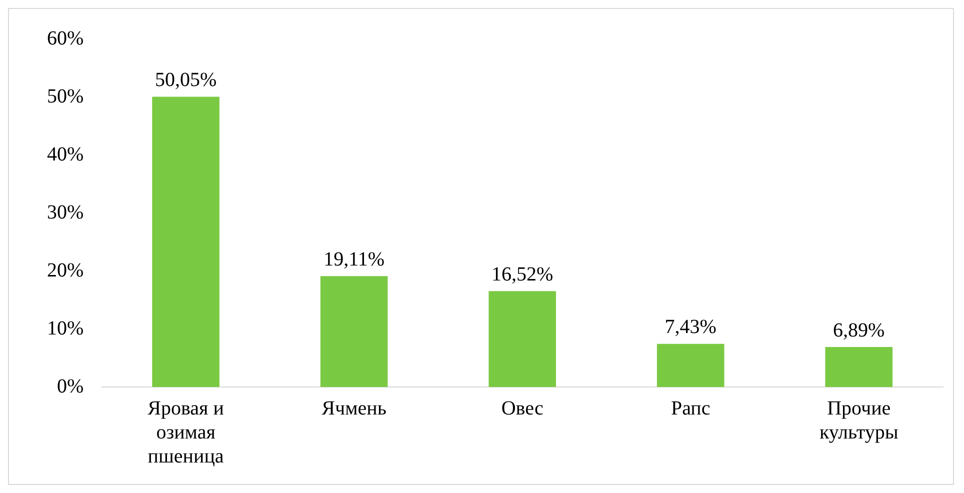 The image size is (964, 493). Describe the element at coordinates (65, 96) in the screenshot. I see `y-tick-label: 50%` at that location.